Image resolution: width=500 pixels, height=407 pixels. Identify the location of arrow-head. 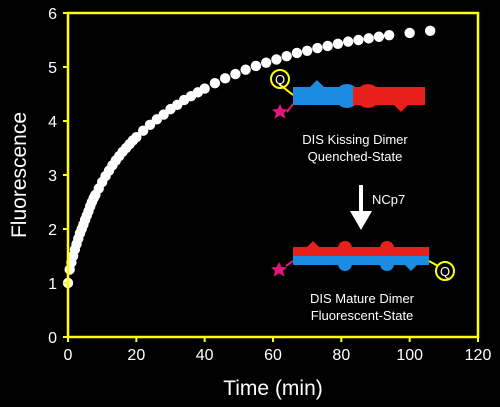
(361, 220).